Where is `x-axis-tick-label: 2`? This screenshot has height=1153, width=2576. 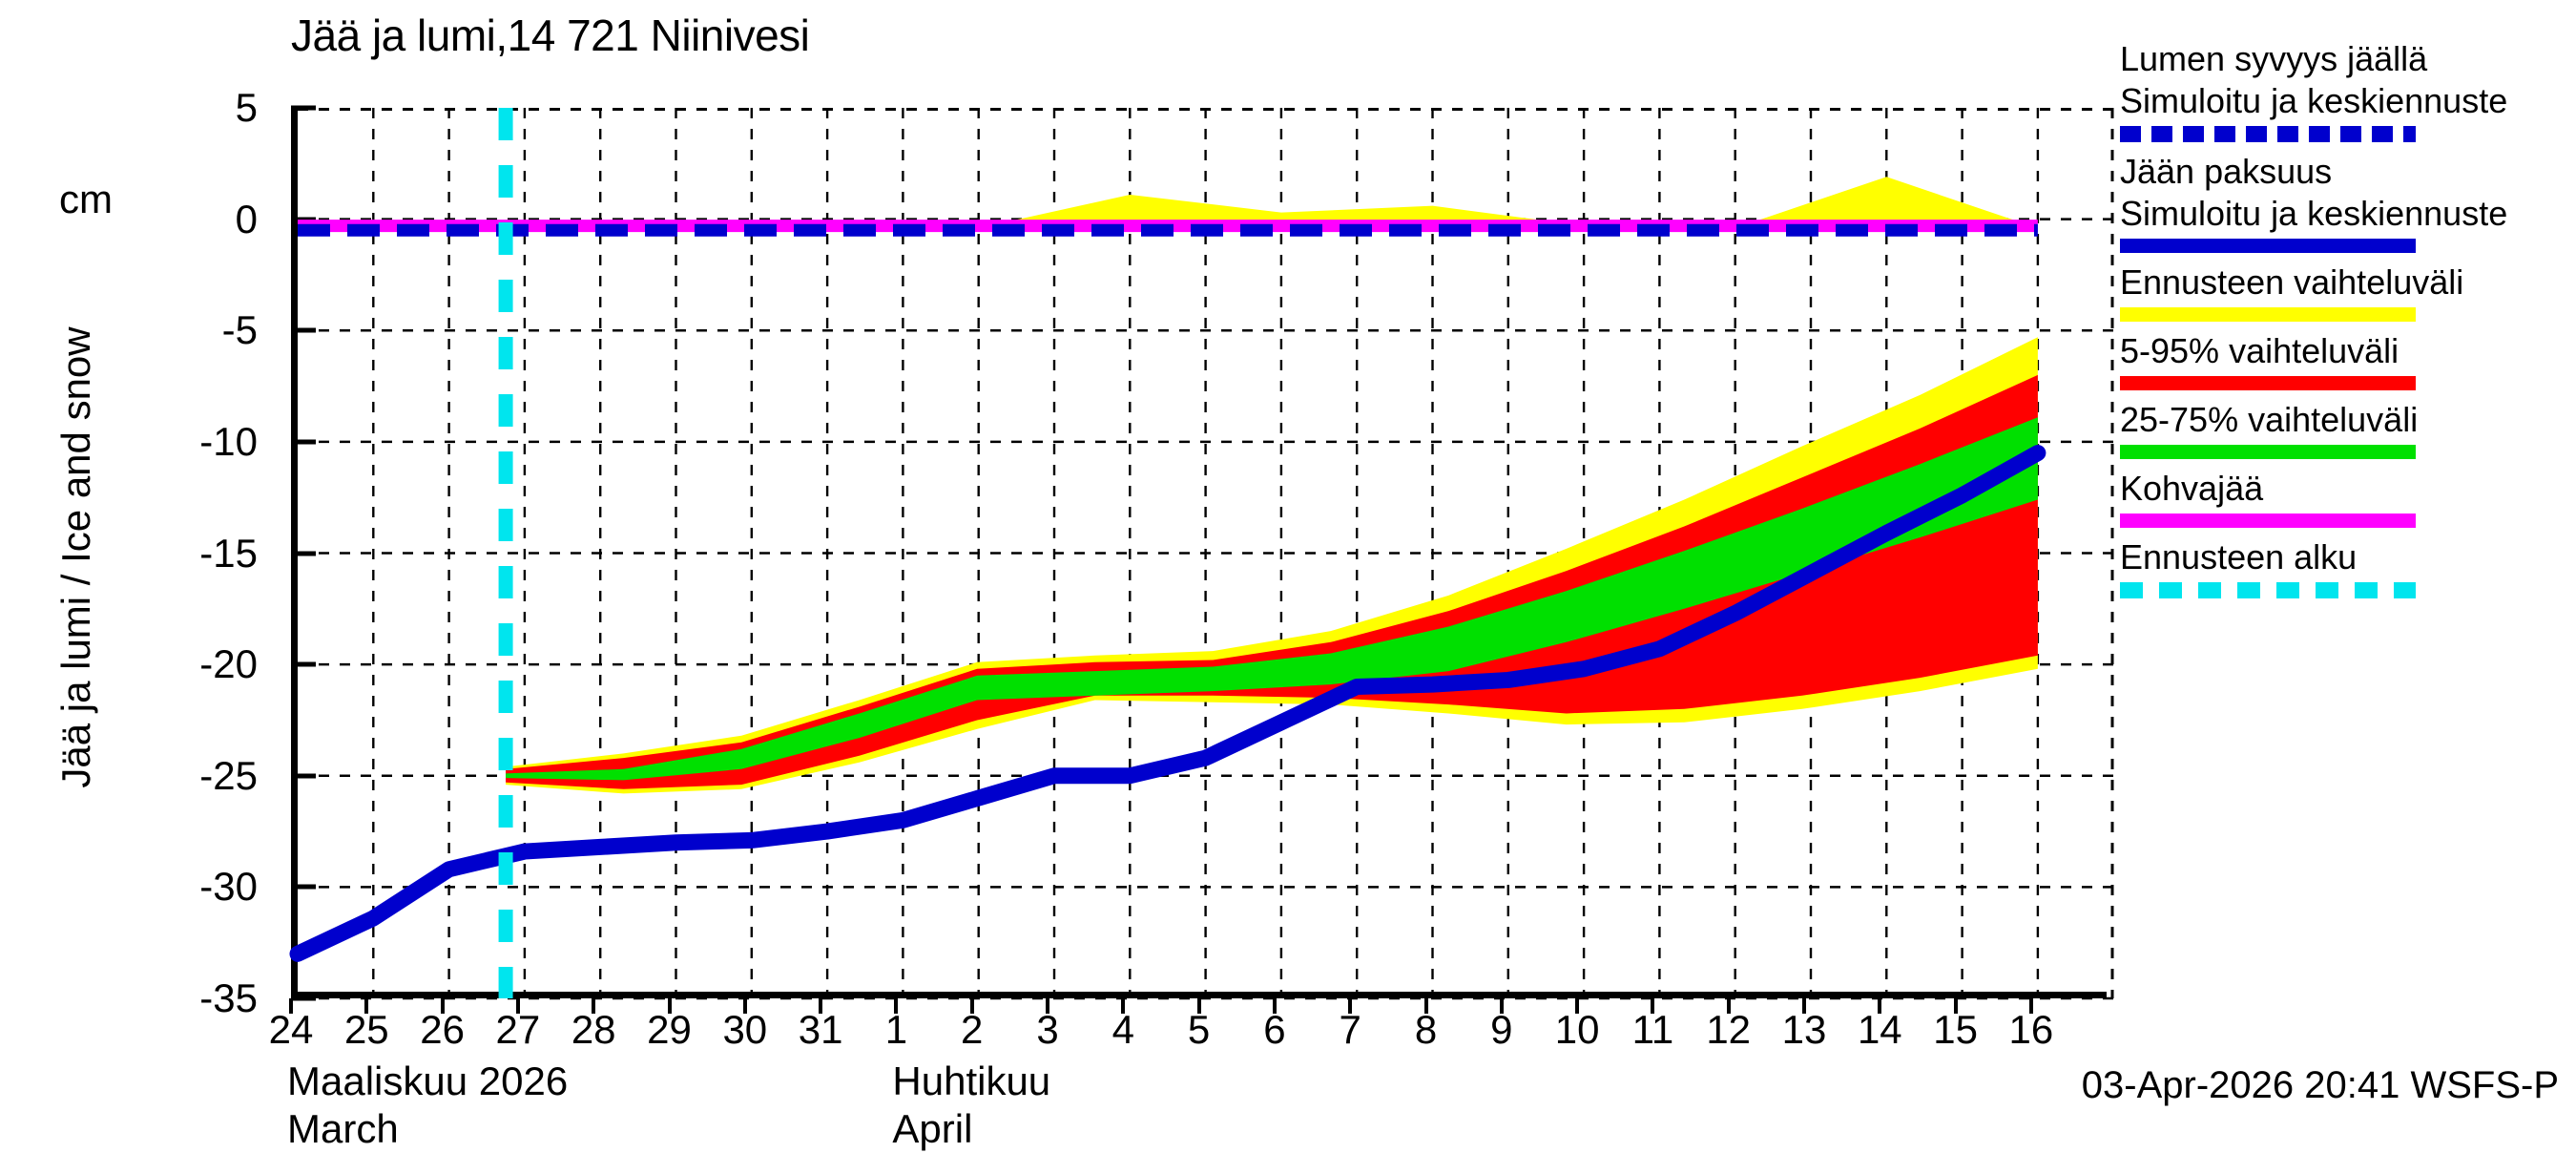
x-axis-tick-label: 2 is located at coordinates (972, 1029).